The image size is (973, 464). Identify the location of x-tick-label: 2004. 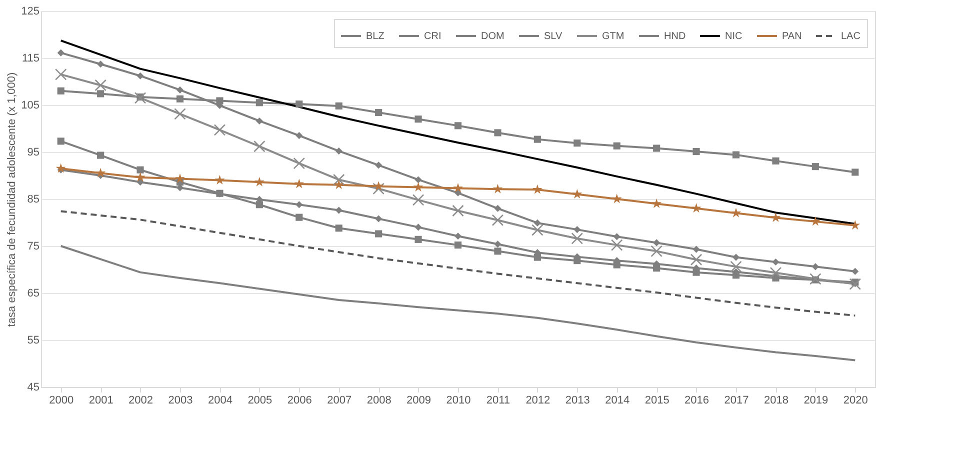
(220, 400).